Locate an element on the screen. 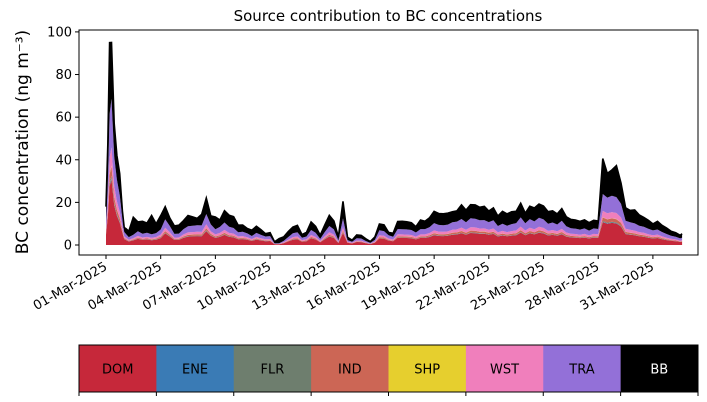 This screenshot has width=707, height=402. legend-swatch-flr is located at coordinates (272, 368).